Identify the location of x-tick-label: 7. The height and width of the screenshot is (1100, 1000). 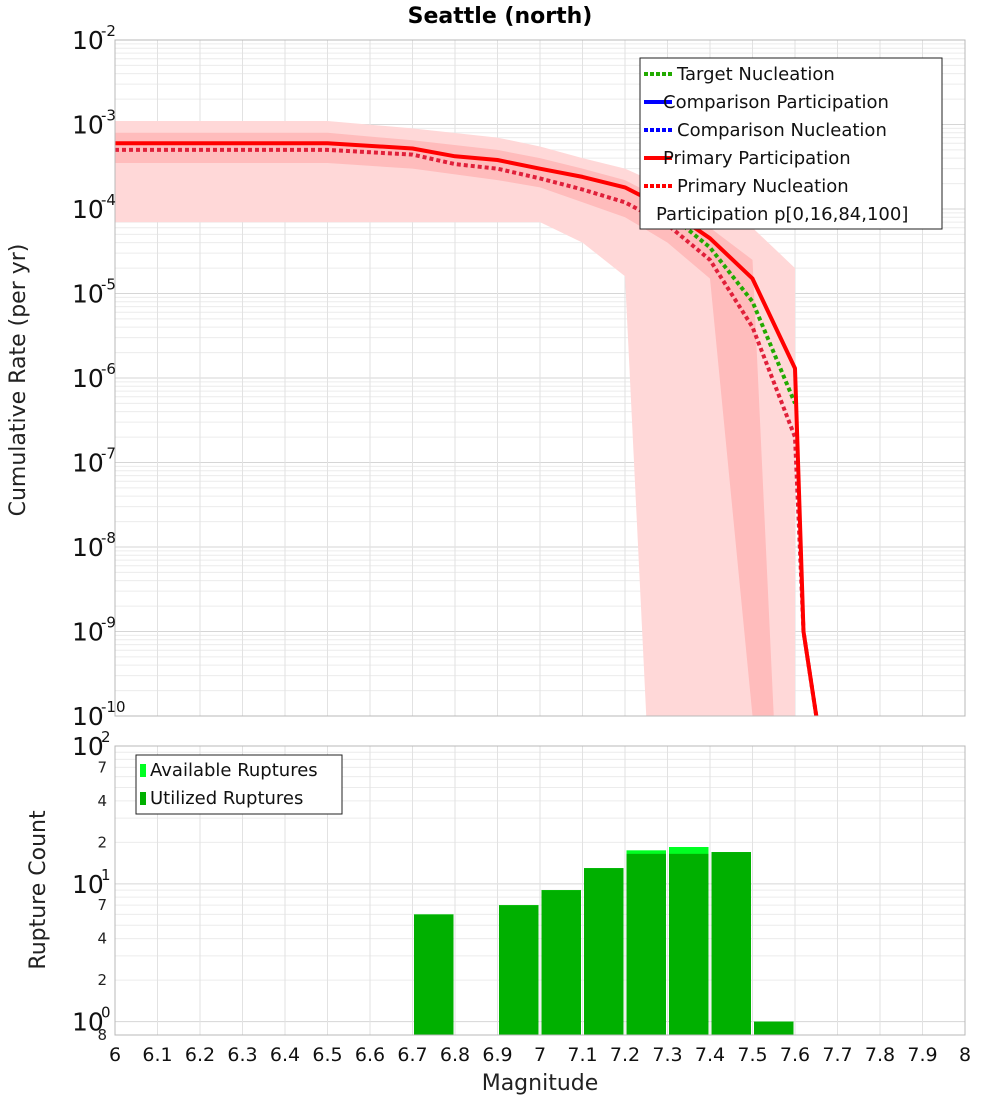
(540, 1055).